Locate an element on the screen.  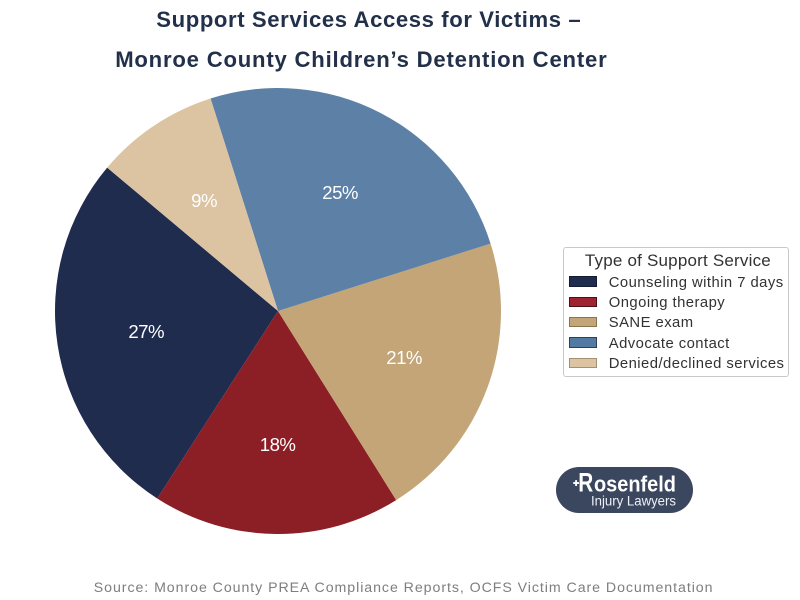
svg-text: osenfeld is located at coordinates (635, 484).